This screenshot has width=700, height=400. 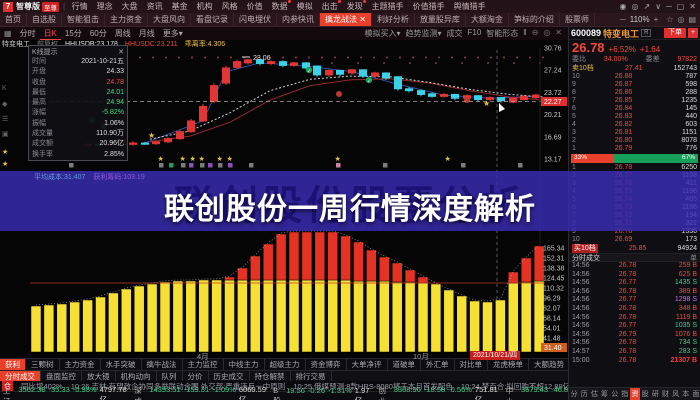 I want to click on feature-tab: 看盘记录, so click(x=212, y=19).